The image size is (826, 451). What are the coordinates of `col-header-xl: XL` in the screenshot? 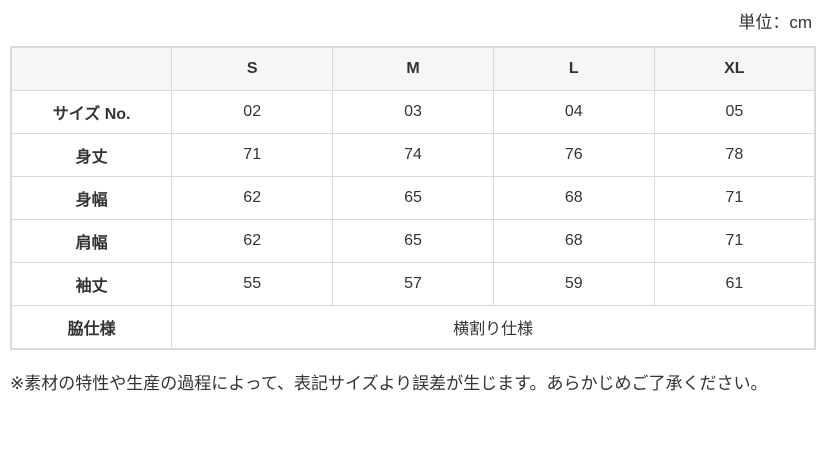 It's located at (734, 68).